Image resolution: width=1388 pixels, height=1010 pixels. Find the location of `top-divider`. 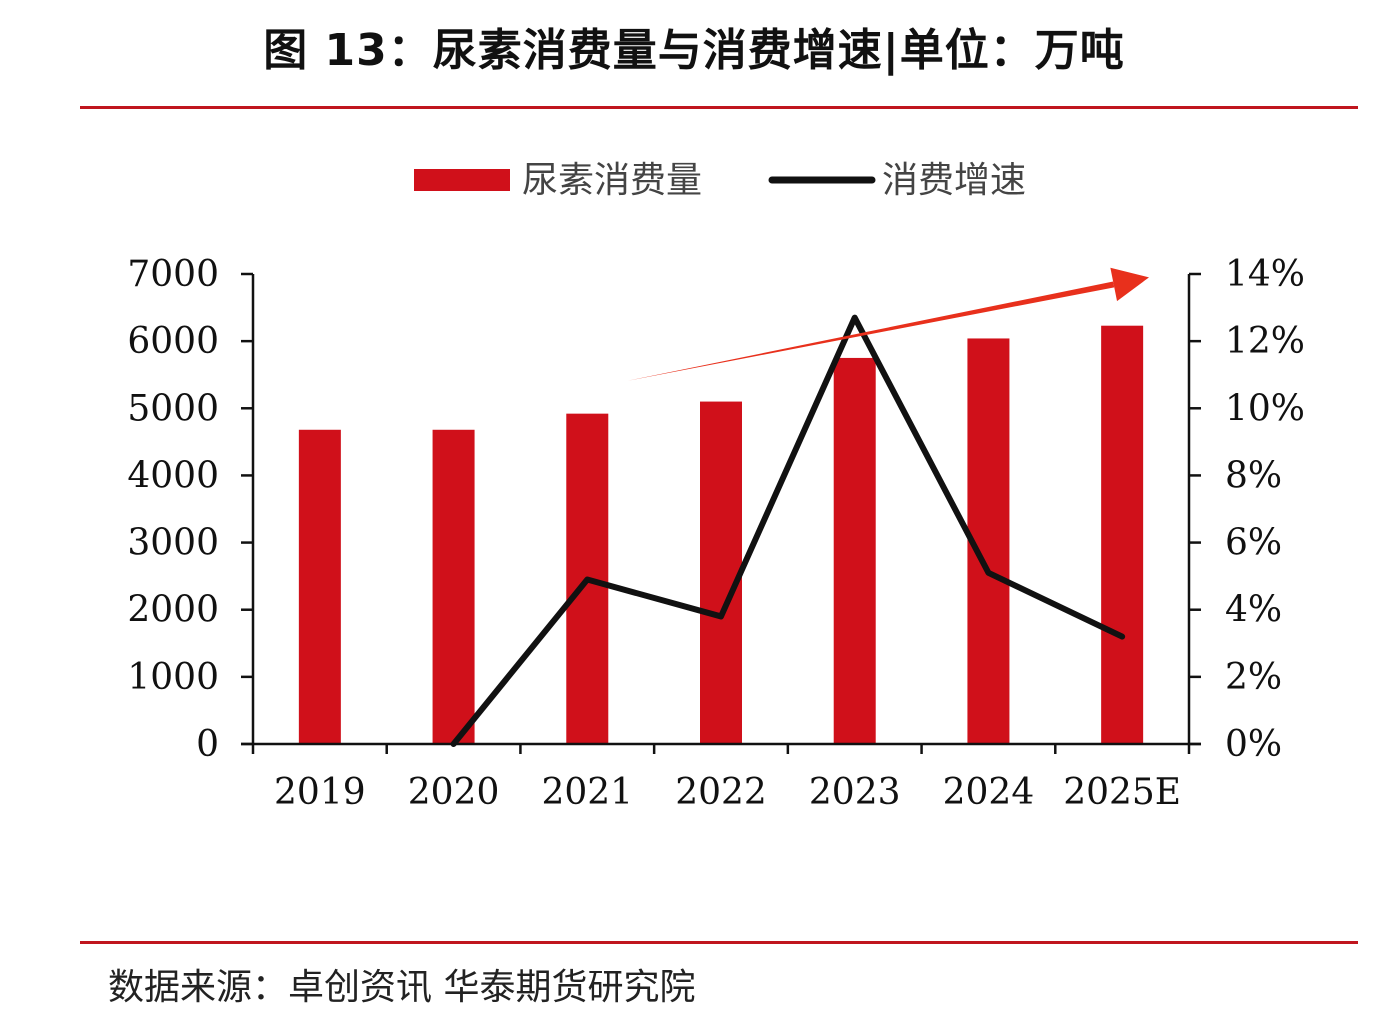

top-divider is located at coordinates (719, 107).